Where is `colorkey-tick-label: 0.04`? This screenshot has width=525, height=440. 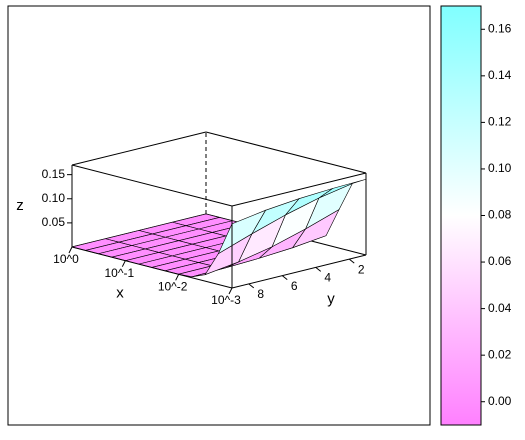 colorkey-tick-label: 0.04 is located at coordinates (500, 308).